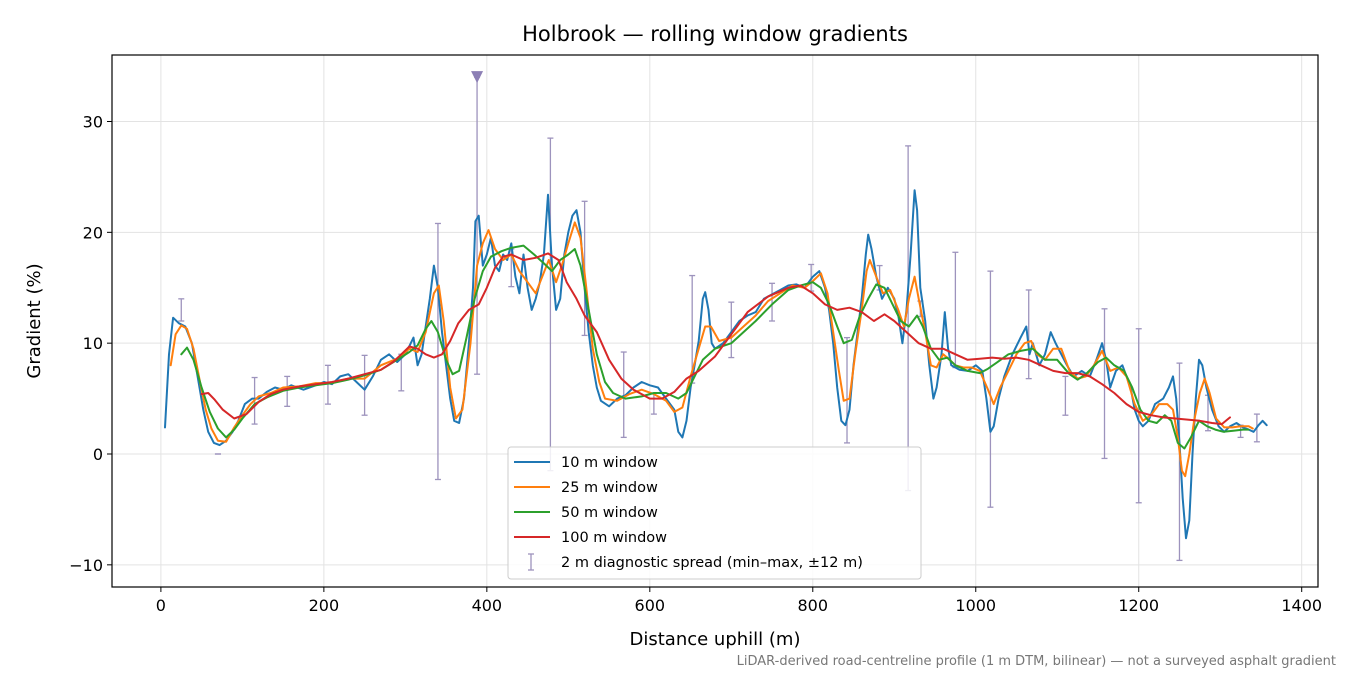 The width and height of the screenshot is (1350, 675). I want to click on legend-frame, so click(714, 513).